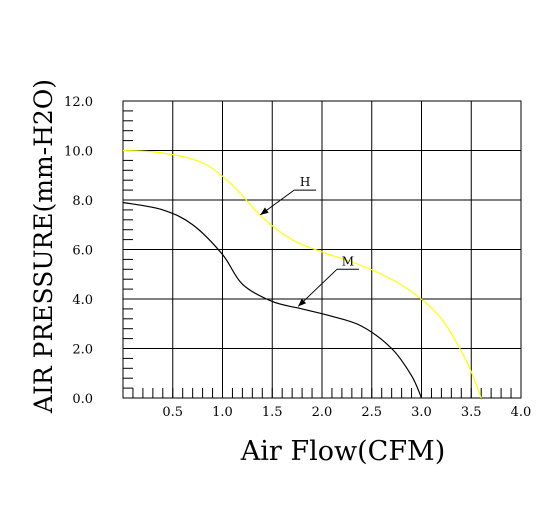  I want to click on x-axis-ticks: 0.5 1.0 1.5 2.0 2.5 3.0 3.5 4.0, so click(346, 412).